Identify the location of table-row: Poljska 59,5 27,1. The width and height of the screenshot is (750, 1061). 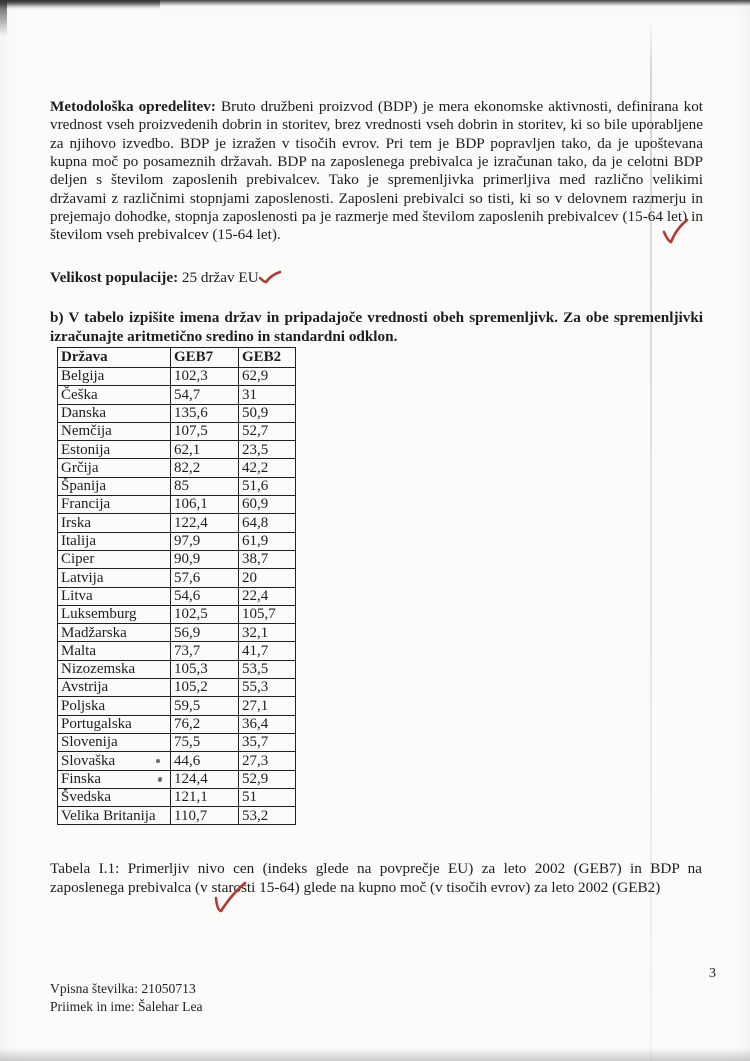
(176, 706).